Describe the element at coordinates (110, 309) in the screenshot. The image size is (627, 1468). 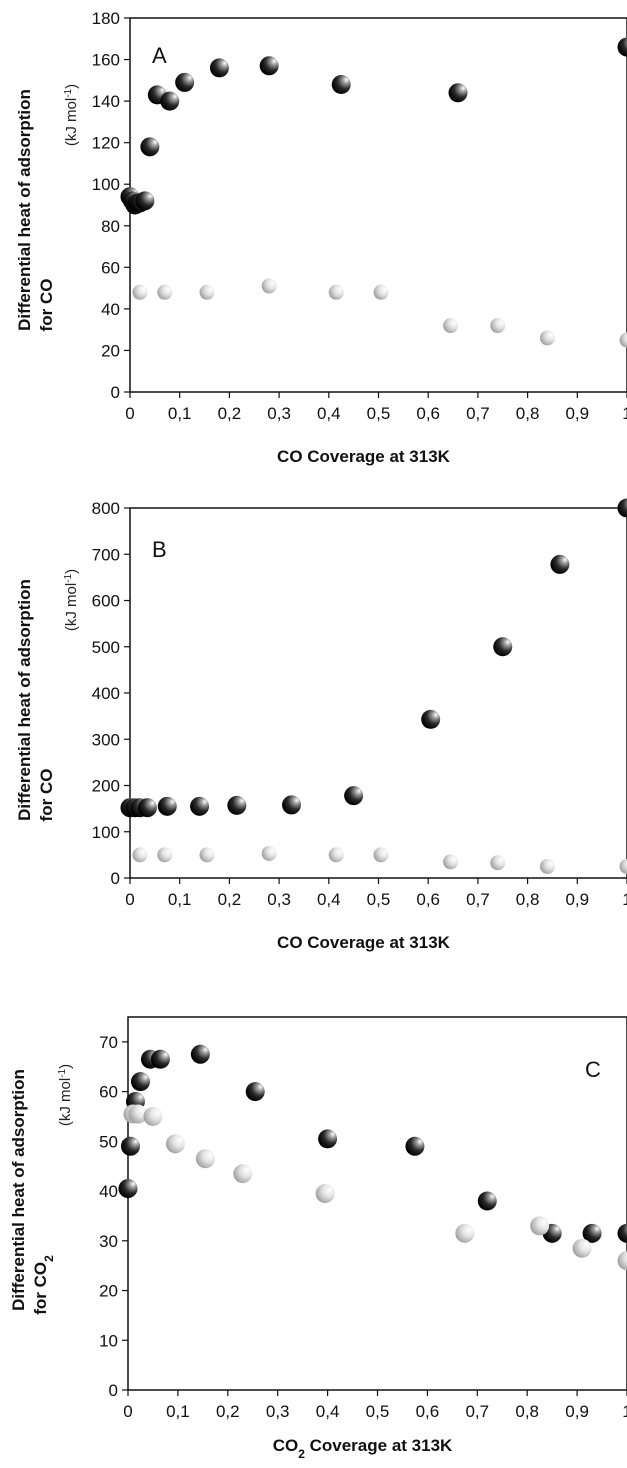
I see `y-tick-label: 40` at that location.